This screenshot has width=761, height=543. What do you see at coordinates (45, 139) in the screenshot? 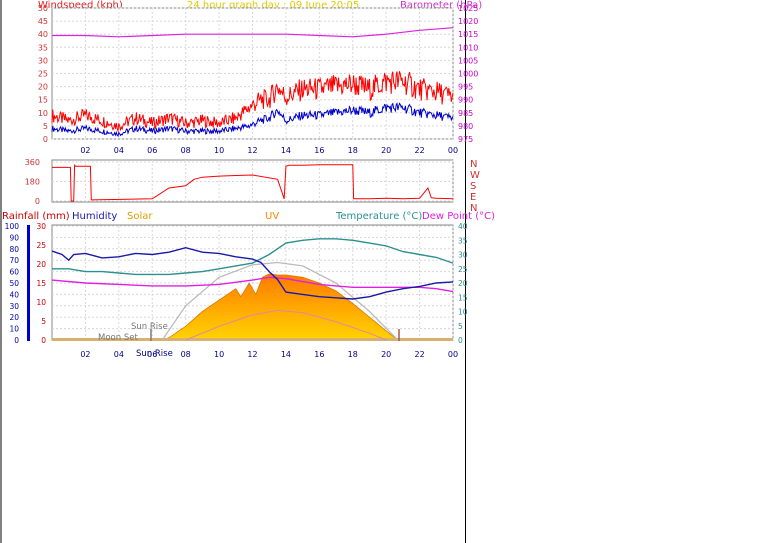
I see `windspeed-tick-label: 0` at bounding box center [45, 139].